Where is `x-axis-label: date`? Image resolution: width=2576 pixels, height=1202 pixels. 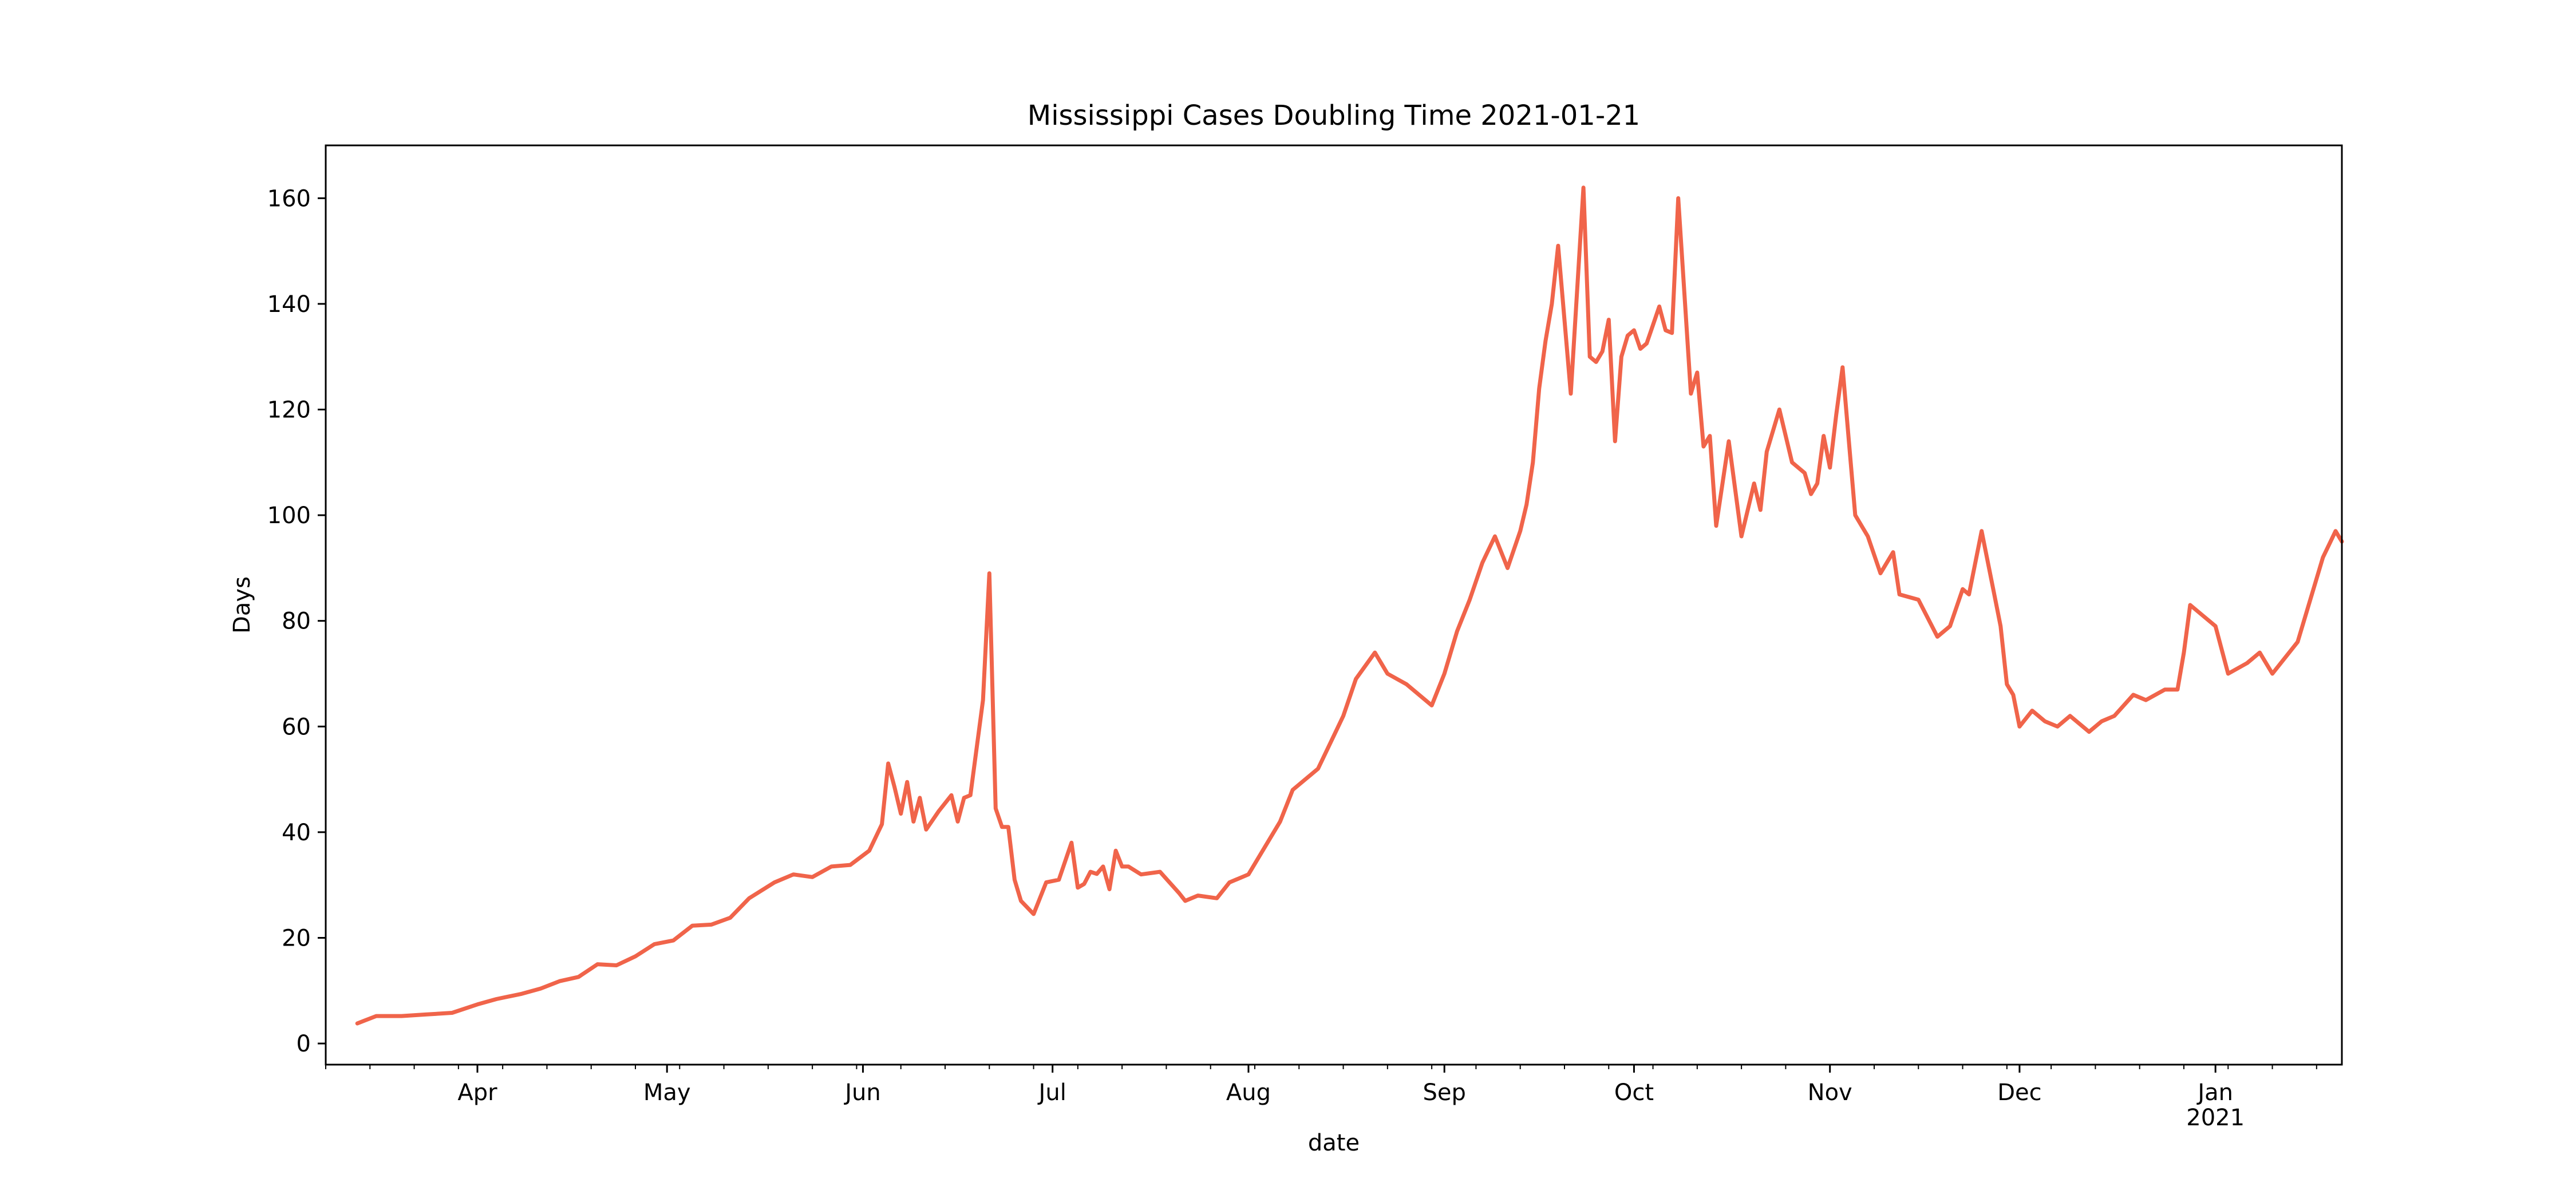
x-axis-label: date is located at coordinates (1334, 1143).